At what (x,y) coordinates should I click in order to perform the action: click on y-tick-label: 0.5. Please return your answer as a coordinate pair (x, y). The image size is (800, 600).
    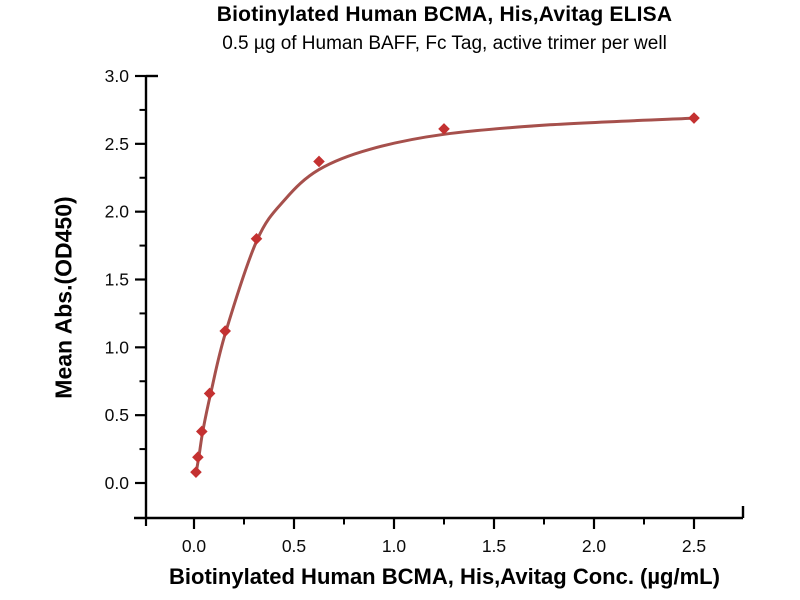
    Looking at the image, I should click on (117, 415).